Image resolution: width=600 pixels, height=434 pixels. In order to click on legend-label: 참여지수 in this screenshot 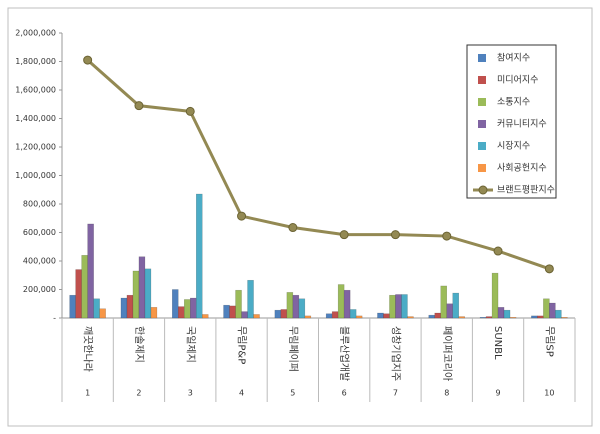, I will do `click(513, 58)`.